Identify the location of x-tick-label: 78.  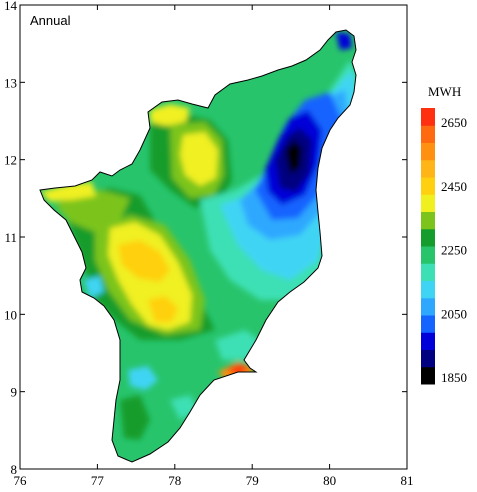
(174, 480).